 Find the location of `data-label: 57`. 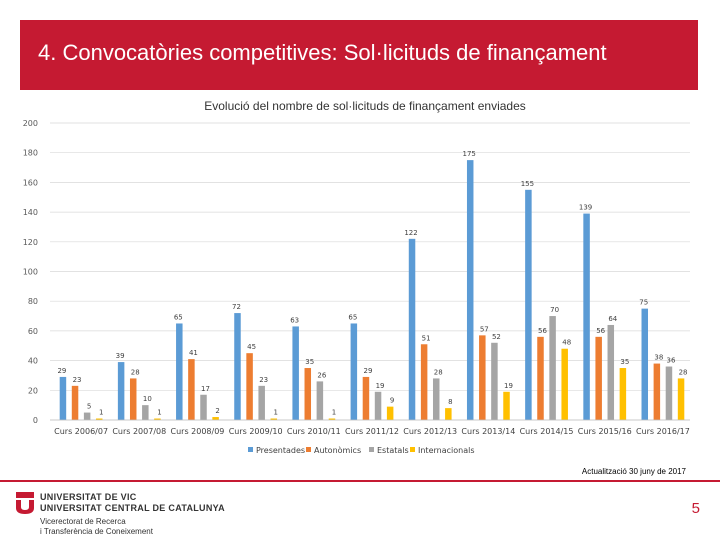

data-label: 57 is located at coordinates (484, 329).